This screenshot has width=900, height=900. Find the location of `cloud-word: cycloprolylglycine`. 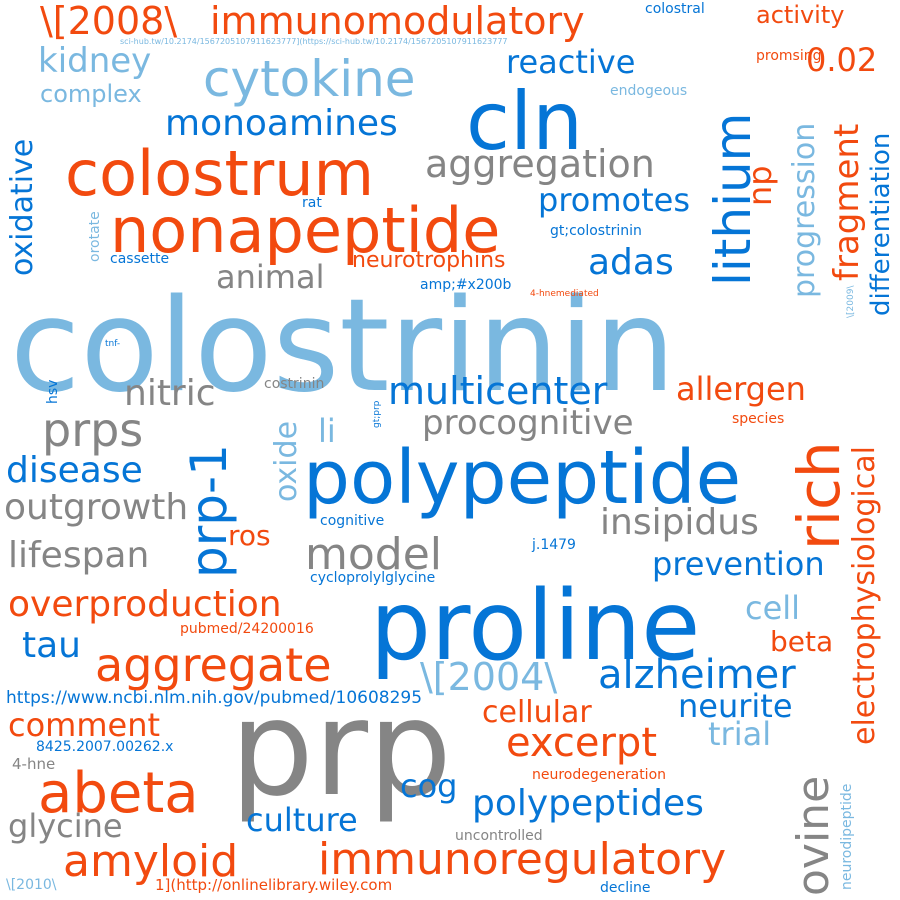

cloud-word: cycloprolylglycine is located at coordinates (373, 578).